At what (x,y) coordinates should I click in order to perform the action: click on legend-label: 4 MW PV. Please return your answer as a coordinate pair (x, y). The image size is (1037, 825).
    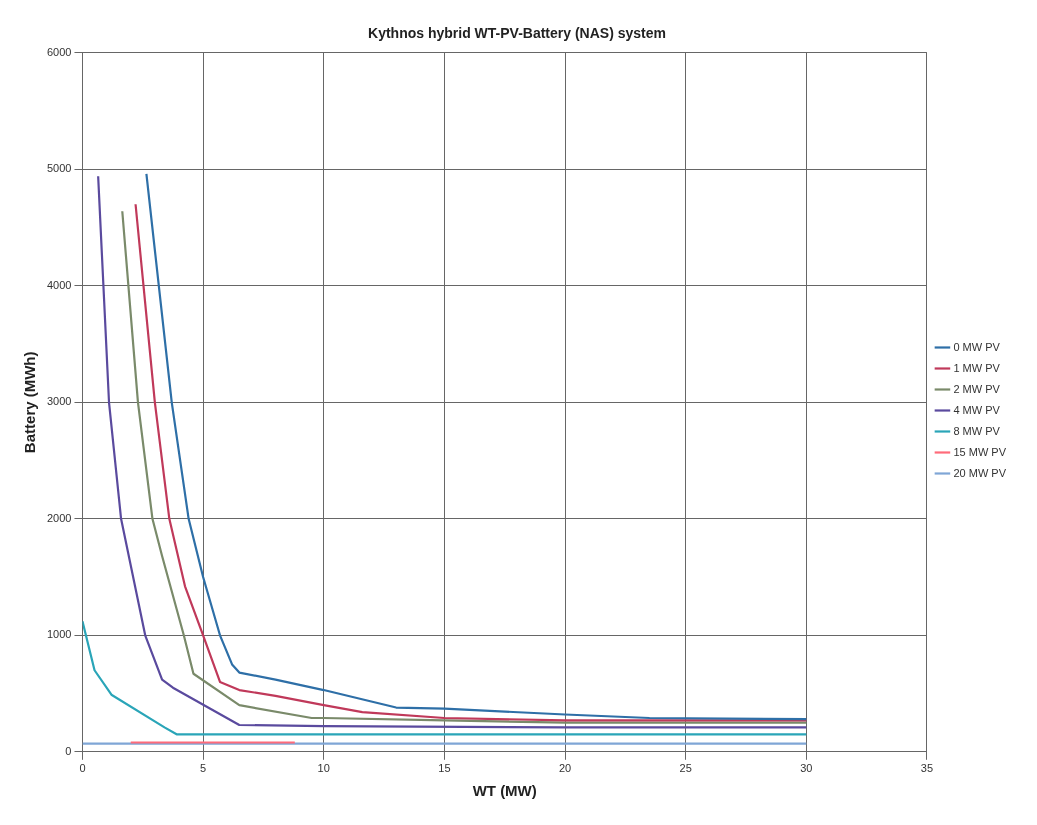
    Looking at the image, I should click on (977, 409).